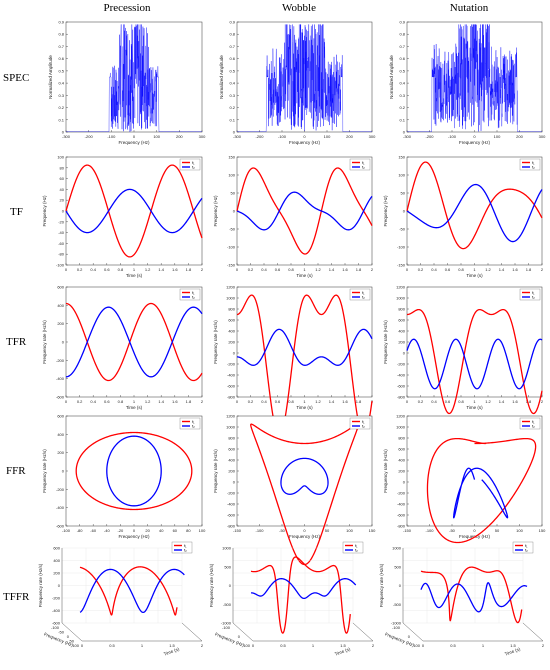 Image resolution: width=550 pixels, height=670 pixels. What do you see at coordinates (61, 232) in the screenshot?
I see `y-tick-label: -40` at bounding box center [61, 232].